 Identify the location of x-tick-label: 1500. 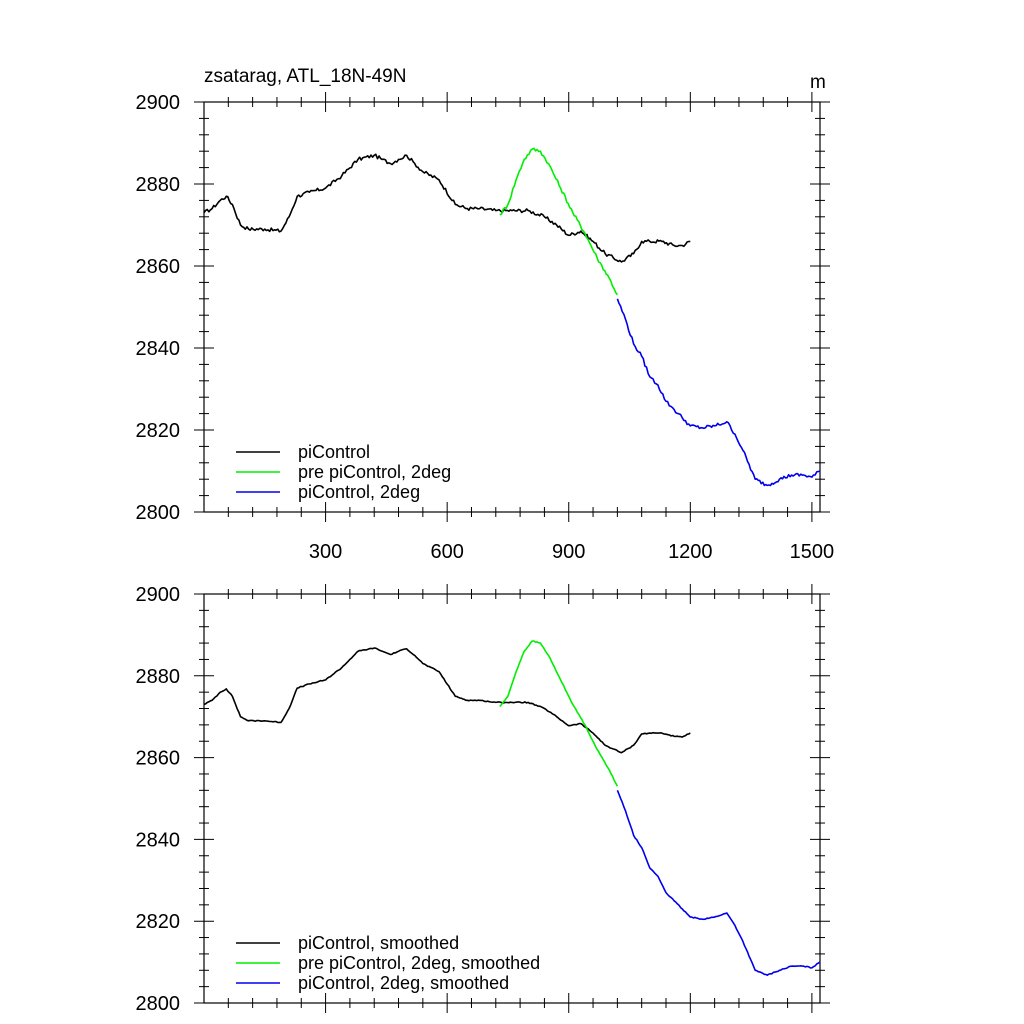
(812, 552).